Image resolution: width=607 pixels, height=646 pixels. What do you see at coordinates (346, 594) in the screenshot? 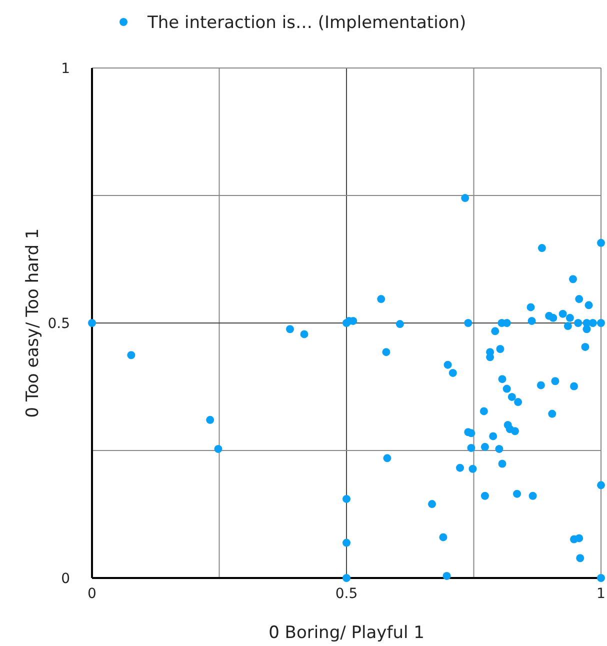
I see `x-tick-label: 0.5` at bounding box center [346, 594].